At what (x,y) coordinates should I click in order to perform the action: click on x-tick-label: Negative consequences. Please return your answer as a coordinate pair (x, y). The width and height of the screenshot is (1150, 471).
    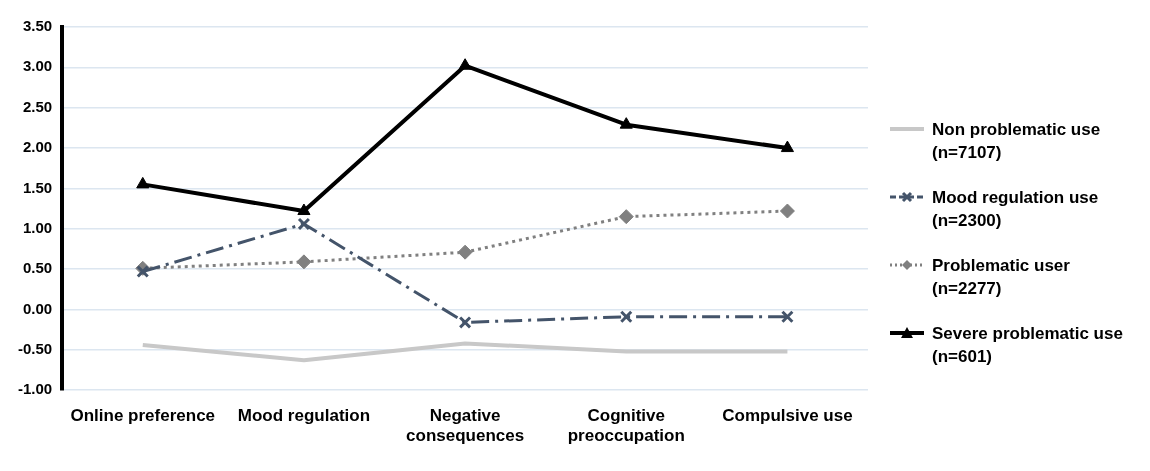
    Looking at the image, I should click on (465, 426).